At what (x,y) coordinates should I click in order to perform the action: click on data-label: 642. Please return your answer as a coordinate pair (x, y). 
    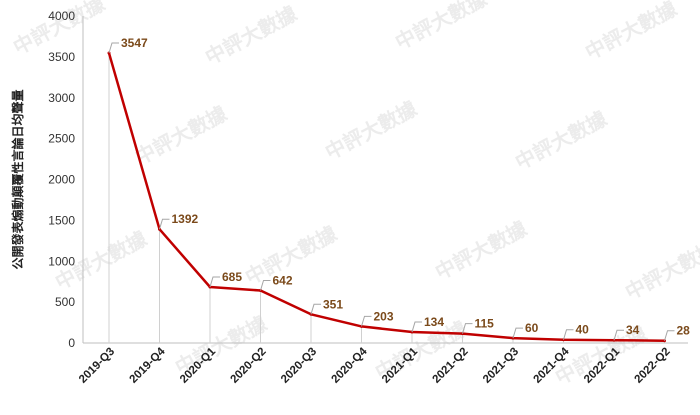
    Looking at the image, I should click on (283, 281).